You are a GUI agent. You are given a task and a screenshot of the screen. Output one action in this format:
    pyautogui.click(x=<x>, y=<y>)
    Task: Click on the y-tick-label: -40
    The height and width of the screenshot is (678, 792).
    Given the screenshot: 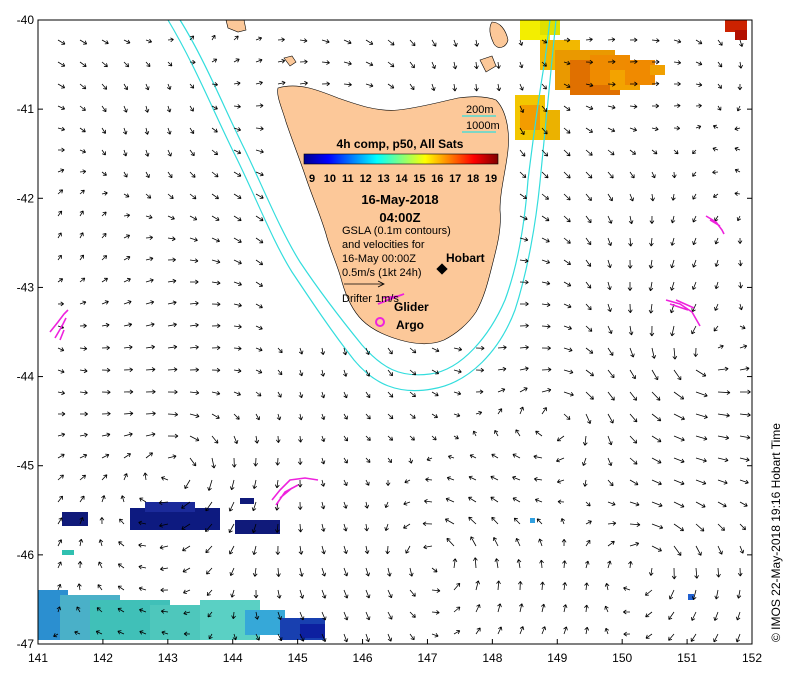 What is the action you would take?
    pyautogui.click(x=26, y=20)
    